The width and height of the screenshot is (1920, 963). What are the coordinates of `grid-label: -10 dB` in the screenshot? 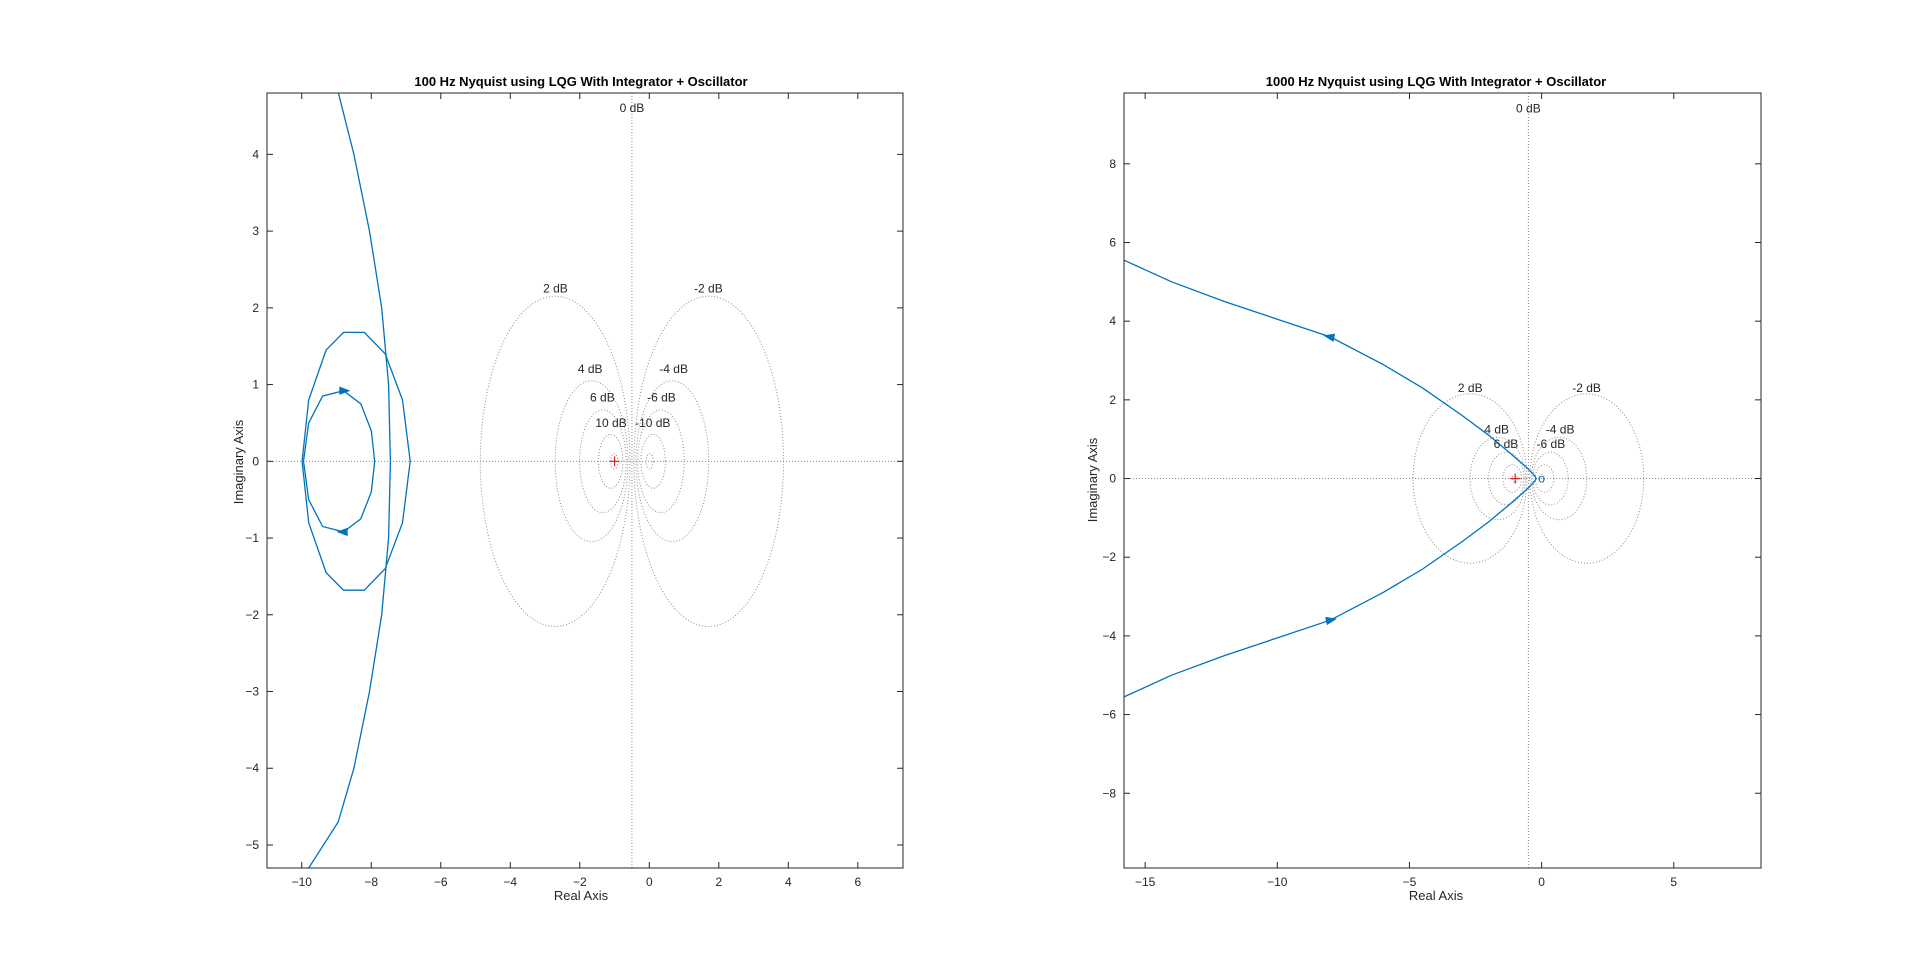 It's located at (652, 423).